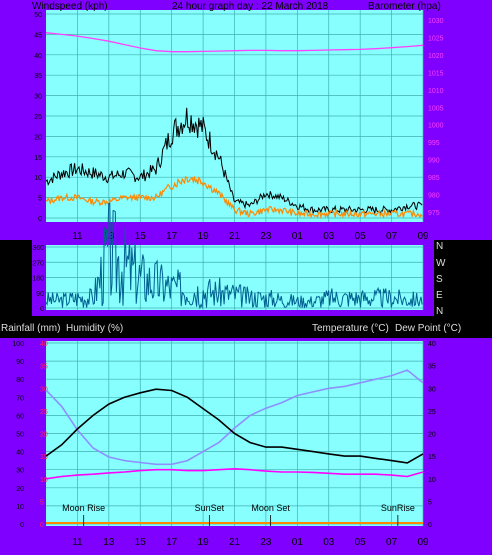  I want to click on rain-tick-label: 5, so click(42, 502).